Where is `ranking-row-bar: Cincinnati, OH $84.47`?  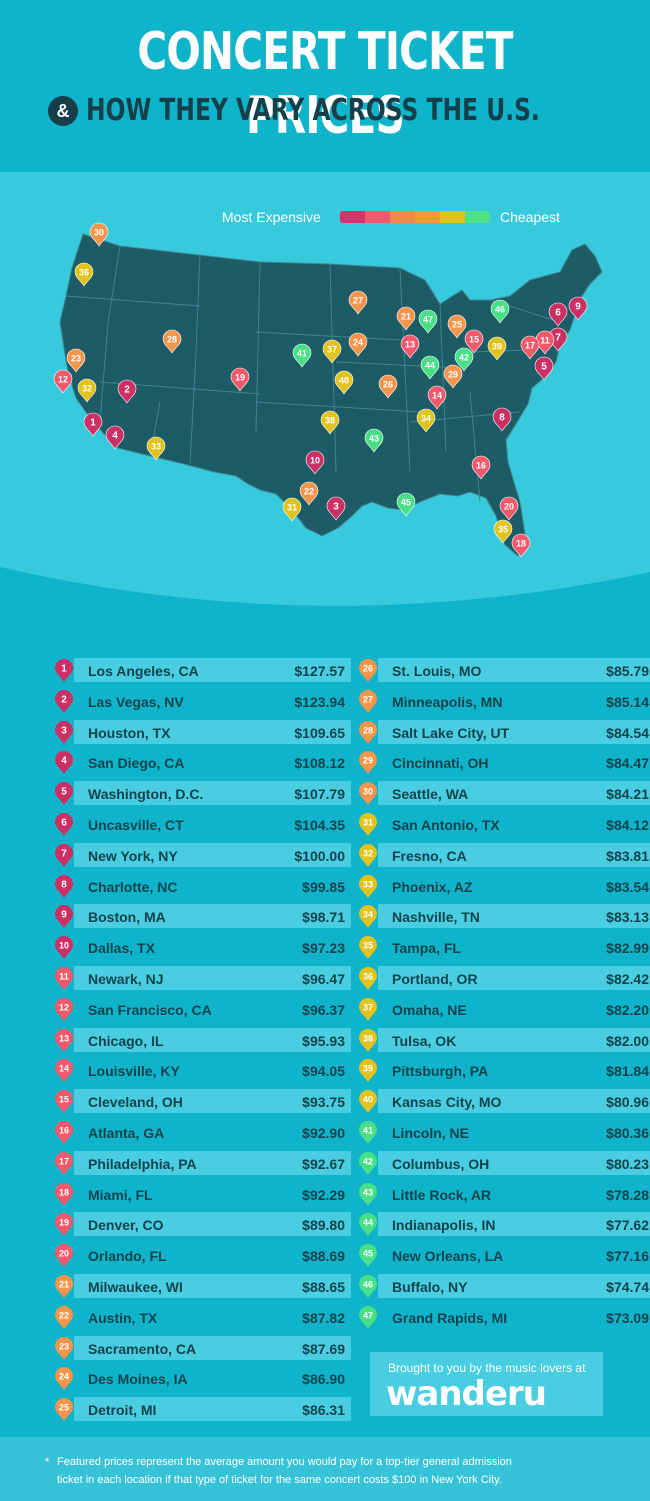 ranking-row-bar: Cincinnati, OH $84.47 is located at coordinates (514, 762).